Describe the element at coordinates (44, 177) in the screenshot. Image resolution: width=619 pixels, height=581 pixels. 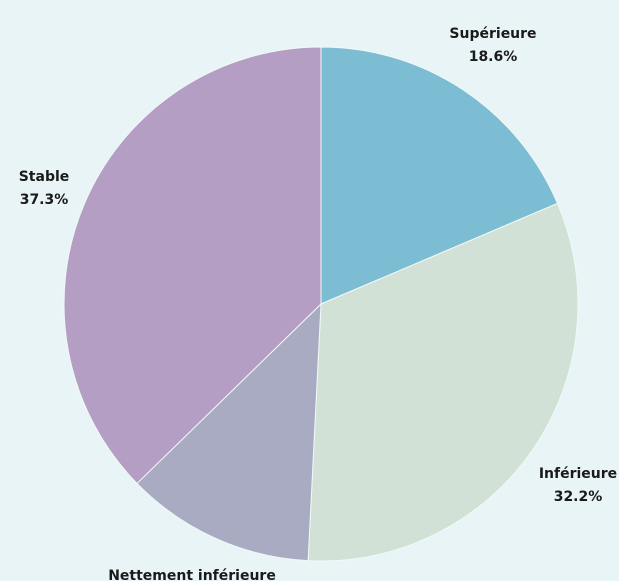
I see `slice-label-name: Stable` at that location.